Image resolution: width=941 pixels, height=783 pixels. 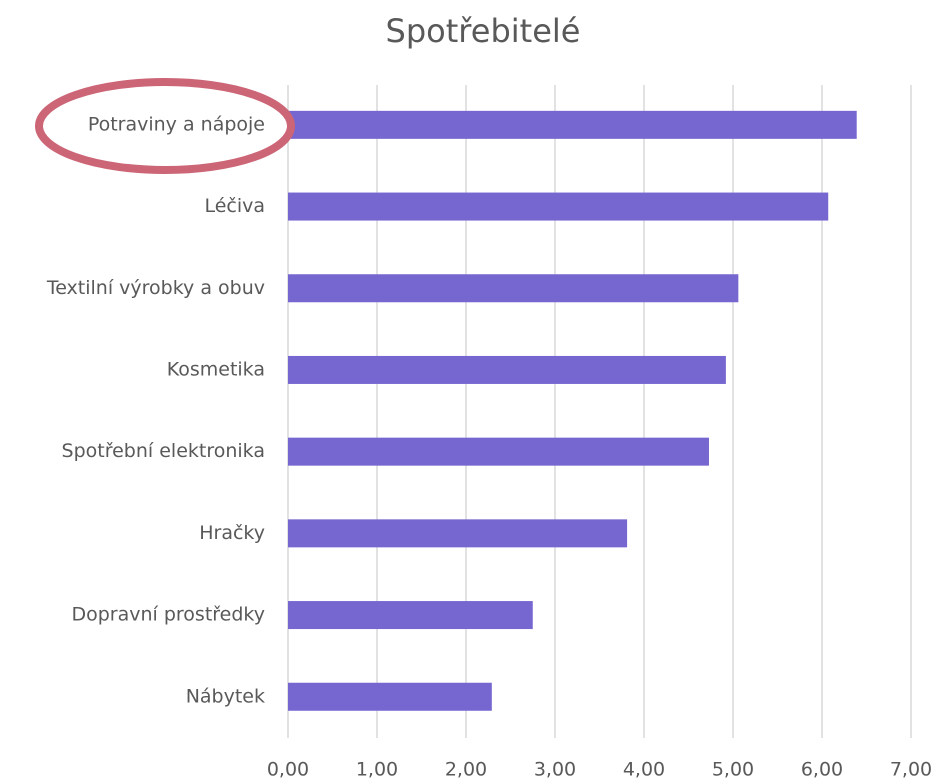 What do you see at coordinates (466, 770) in the screenshot?
I see `x-tick-label: 2,00` at bounding box center [466, 770].